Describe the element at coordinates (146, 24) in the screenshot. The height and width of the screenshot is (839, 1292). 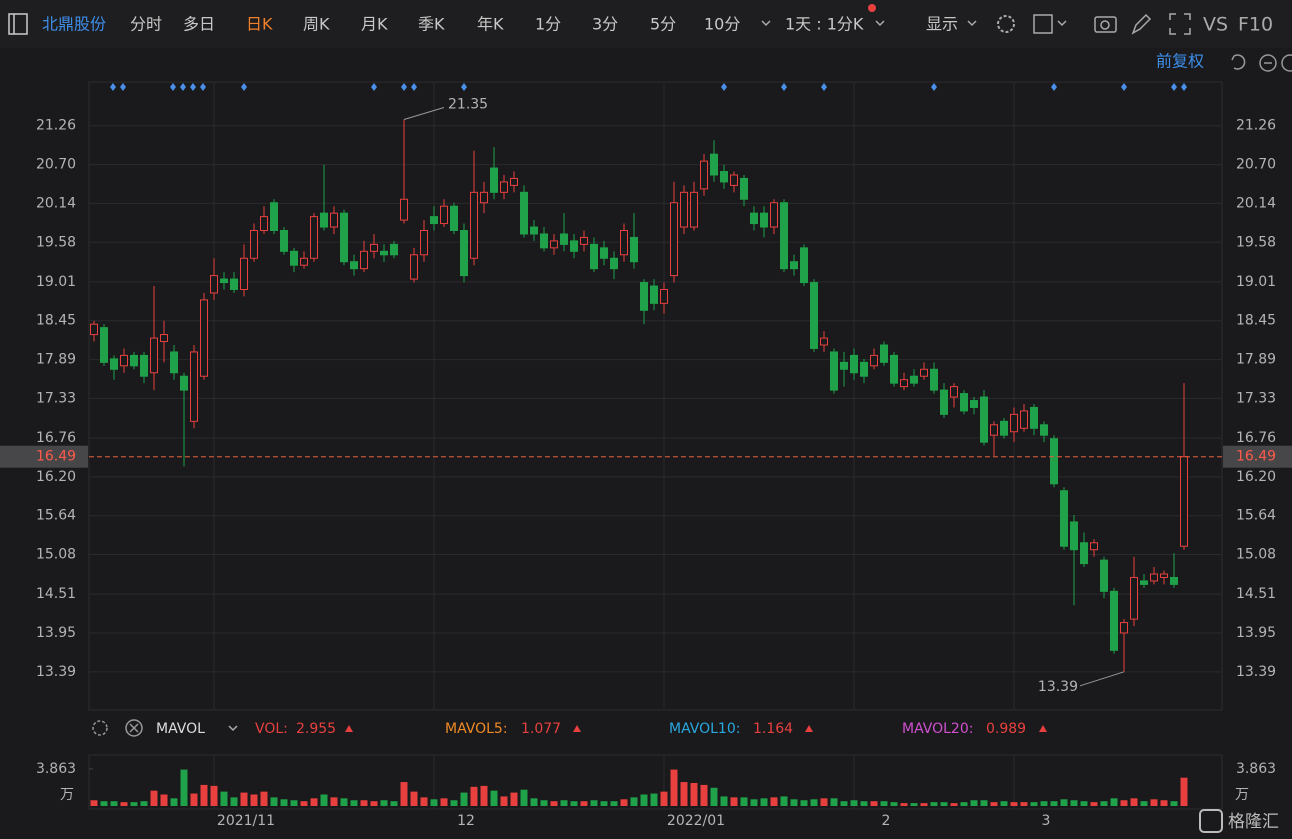
I see `period-tab: 分时` at that location.